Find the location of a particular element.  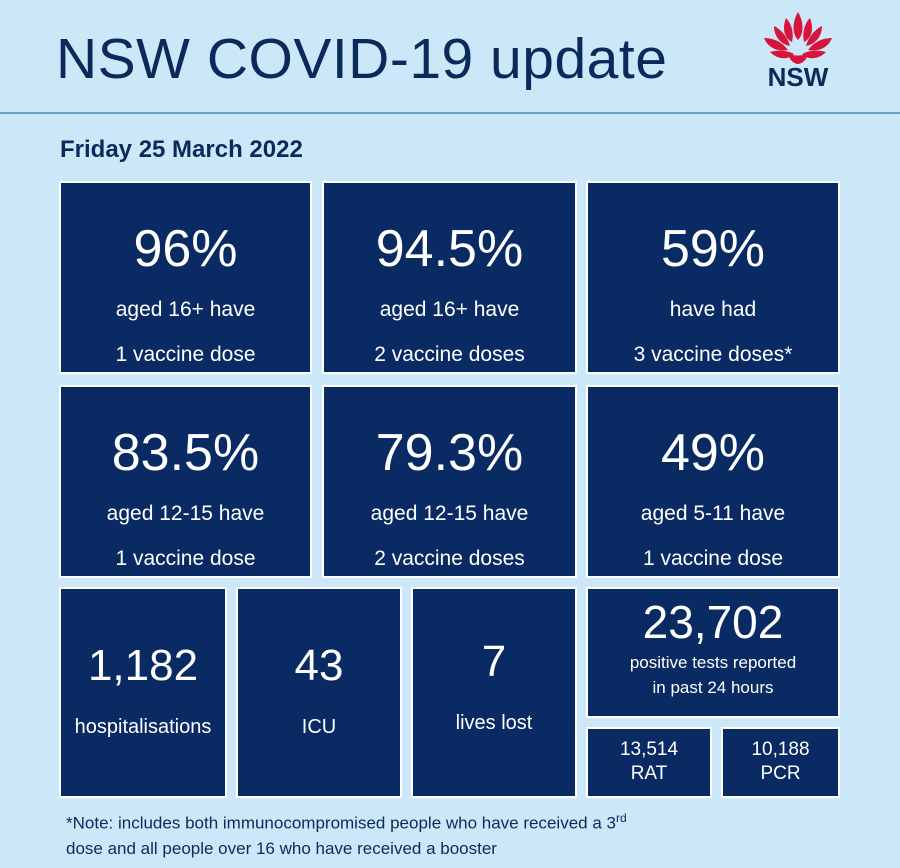

page-title: NSW COVID-19 update is located at coordinates (362, 59).